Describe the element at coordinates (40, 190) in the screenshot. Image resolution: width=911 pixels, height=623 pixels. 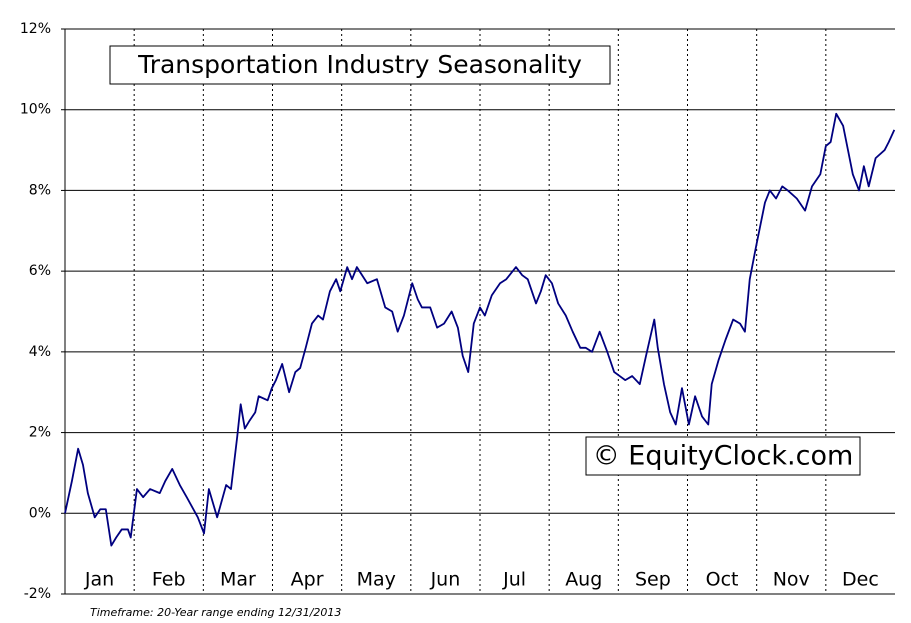
I see `y-tick-label: 8%` at that location.